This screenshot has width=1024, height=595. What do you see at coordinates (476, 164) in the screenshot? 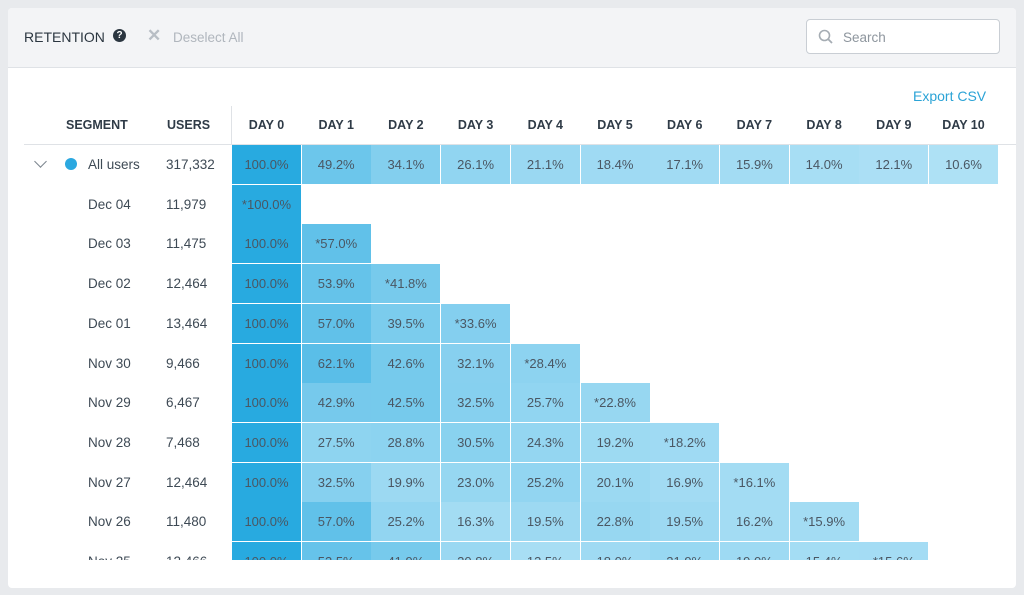
I see `retention-cell: 26.1%` at bounding box center [476, 164].